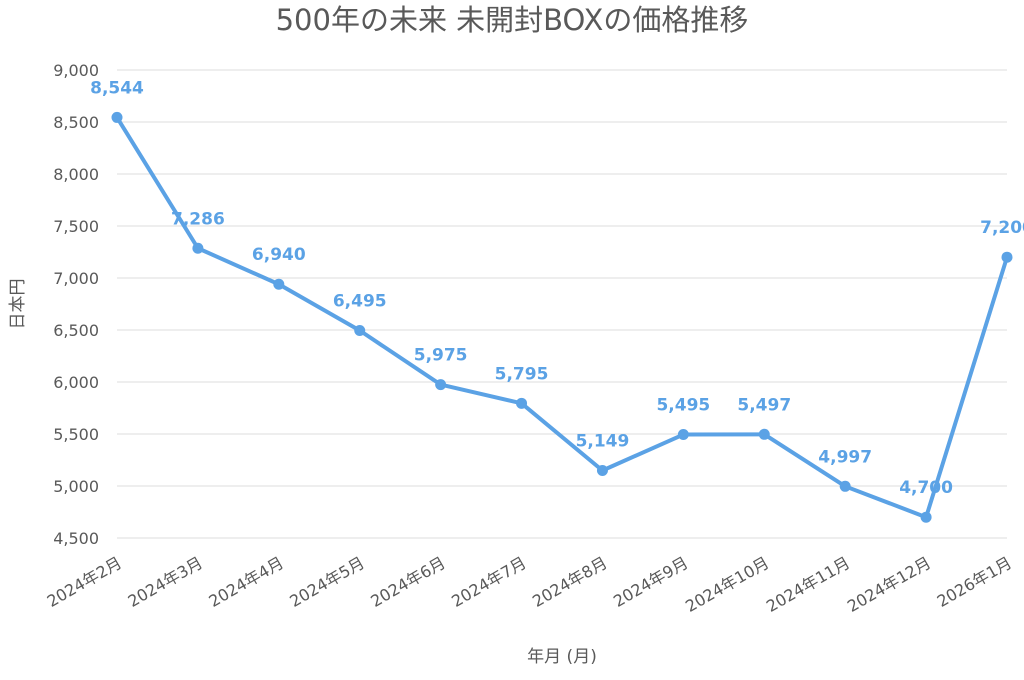 The image size is (1024, 680). I want to click on y-tick-label: 5,500, so click(76, 434).